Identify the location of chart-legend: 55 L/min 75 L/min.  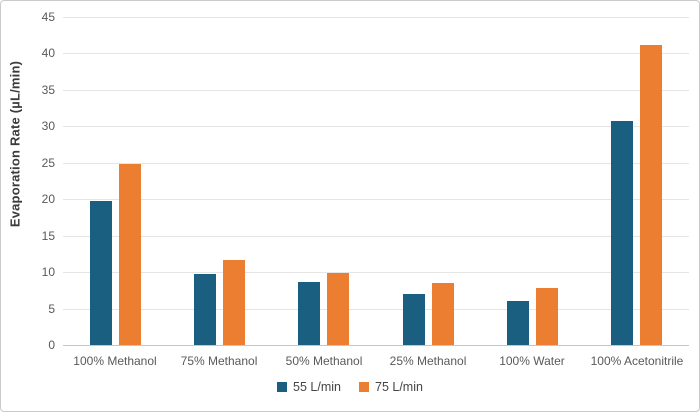
(350, 387).